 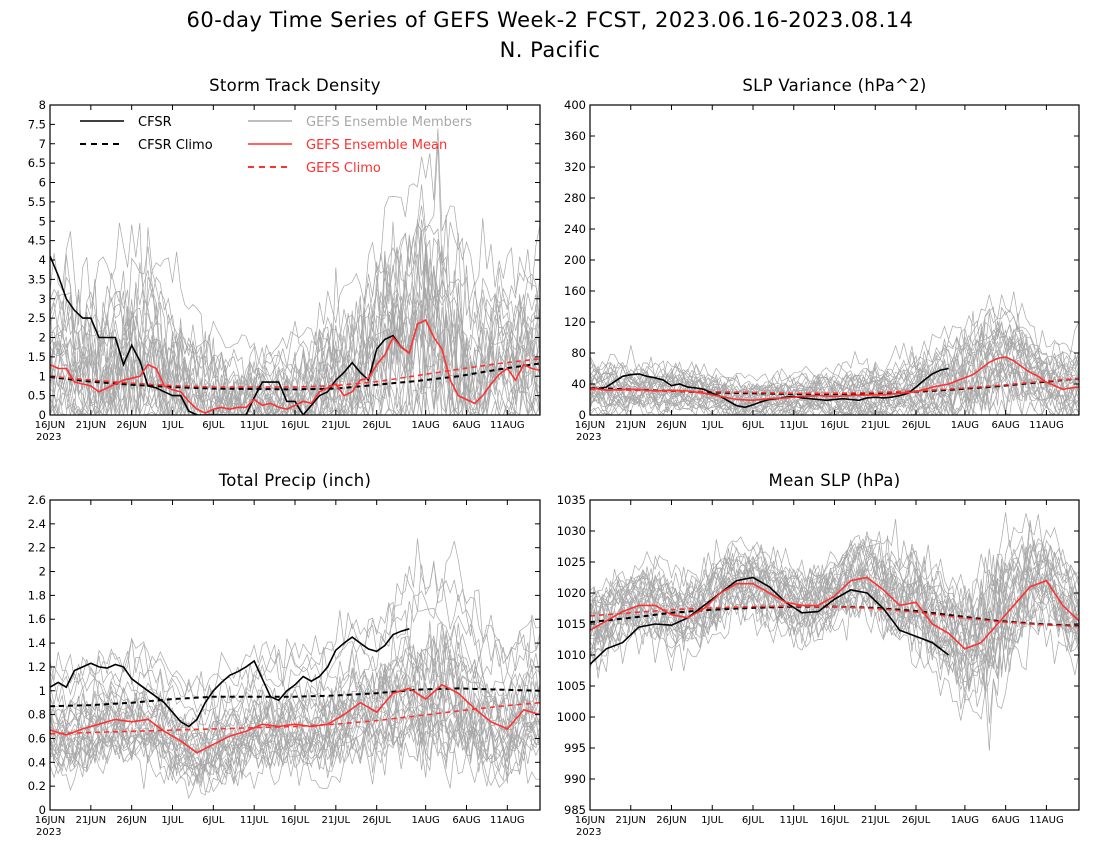 I want to click on y-tick-label: 400, so click(x=575, y=105).